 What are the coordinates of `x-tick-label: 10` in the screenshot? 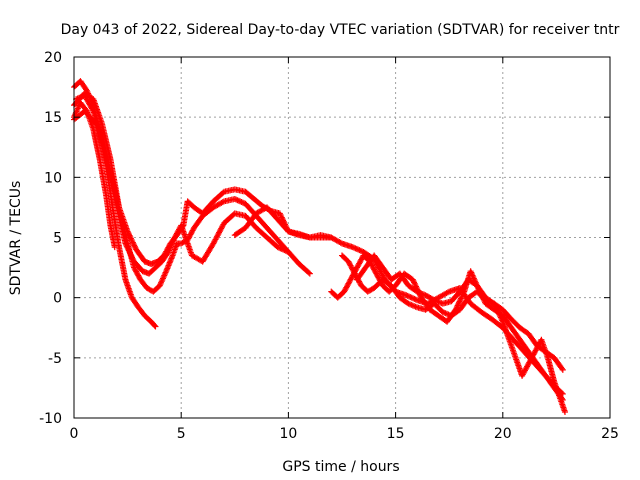 It's located at (288, 434).